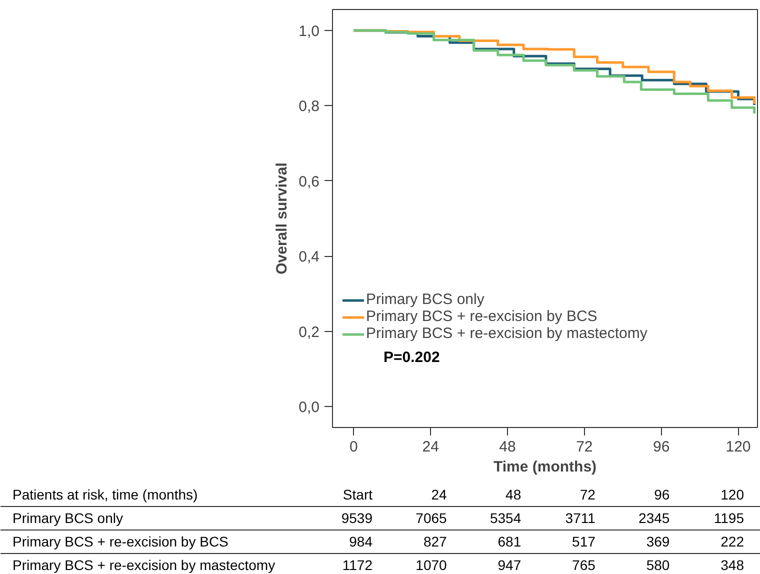  What do you see at coordinates (120, 542) in the screenshot?
I see `text: Primary BCS + re-excision by BCS` at bounding box center [120, 542].